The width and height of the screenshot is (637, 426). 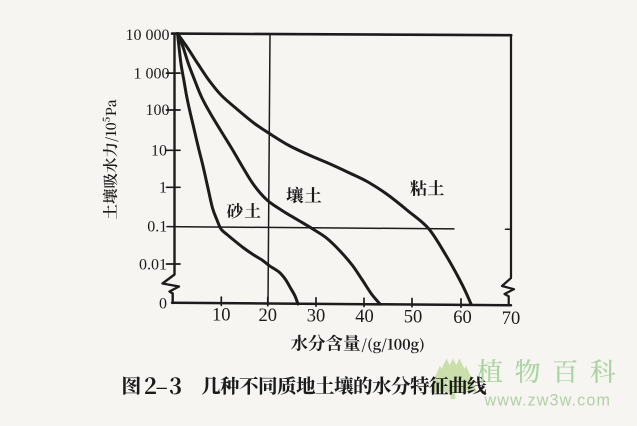 I want to click on svg-text: 20, so click(x=268, y=316).